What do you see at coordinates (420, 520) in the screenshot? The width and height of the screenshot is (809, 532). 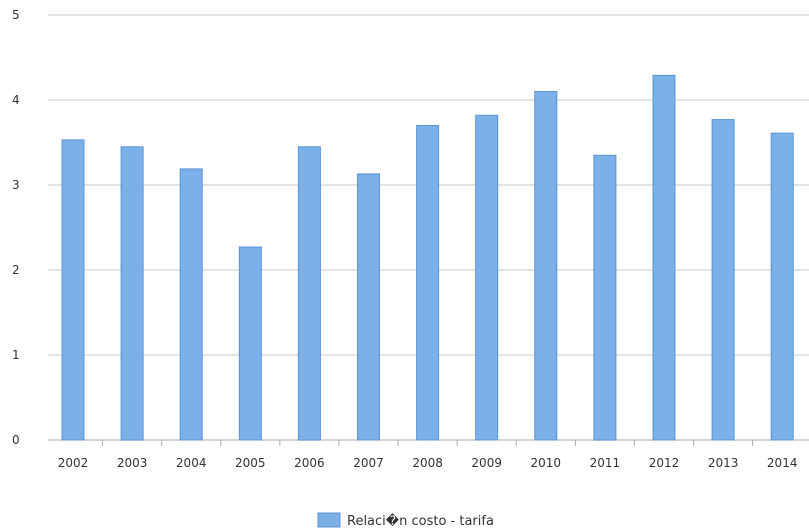 I see `legend-label: Relaci�n costo - tarifa` at bounding box center [420, 520].